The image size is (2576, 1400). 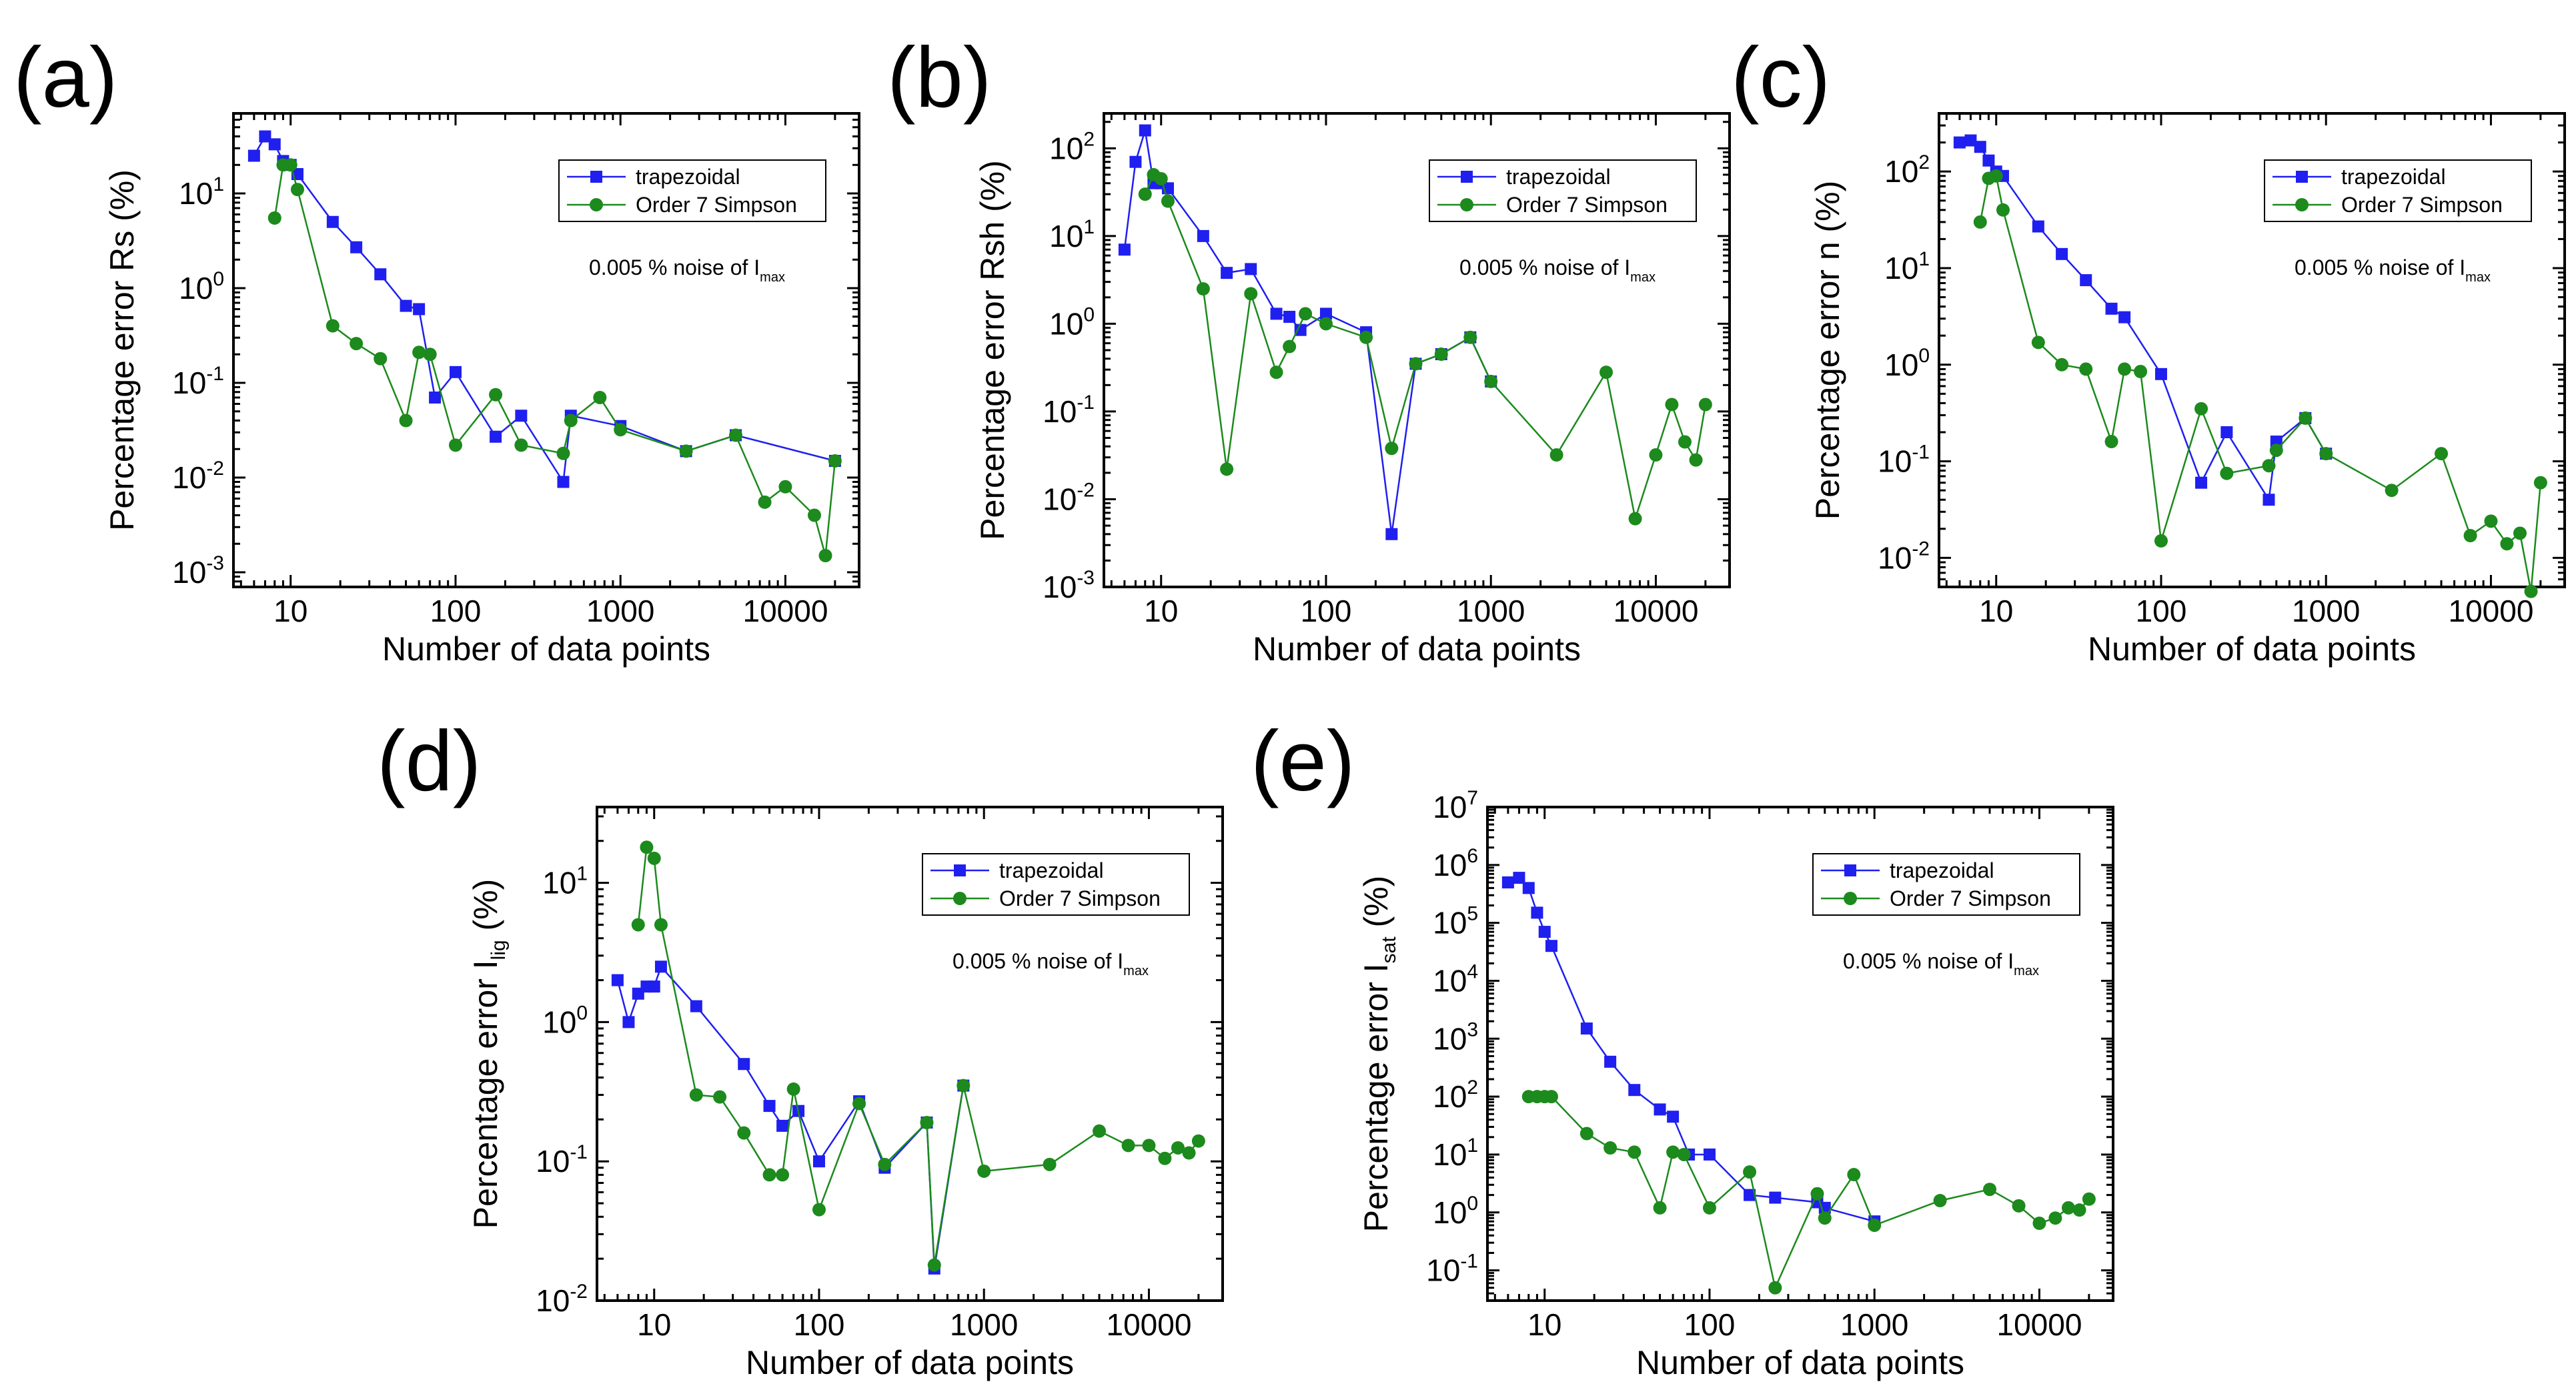 I want to click on legend: trapezoidal Order 7 Simpson, so click(x=1563, y=190).